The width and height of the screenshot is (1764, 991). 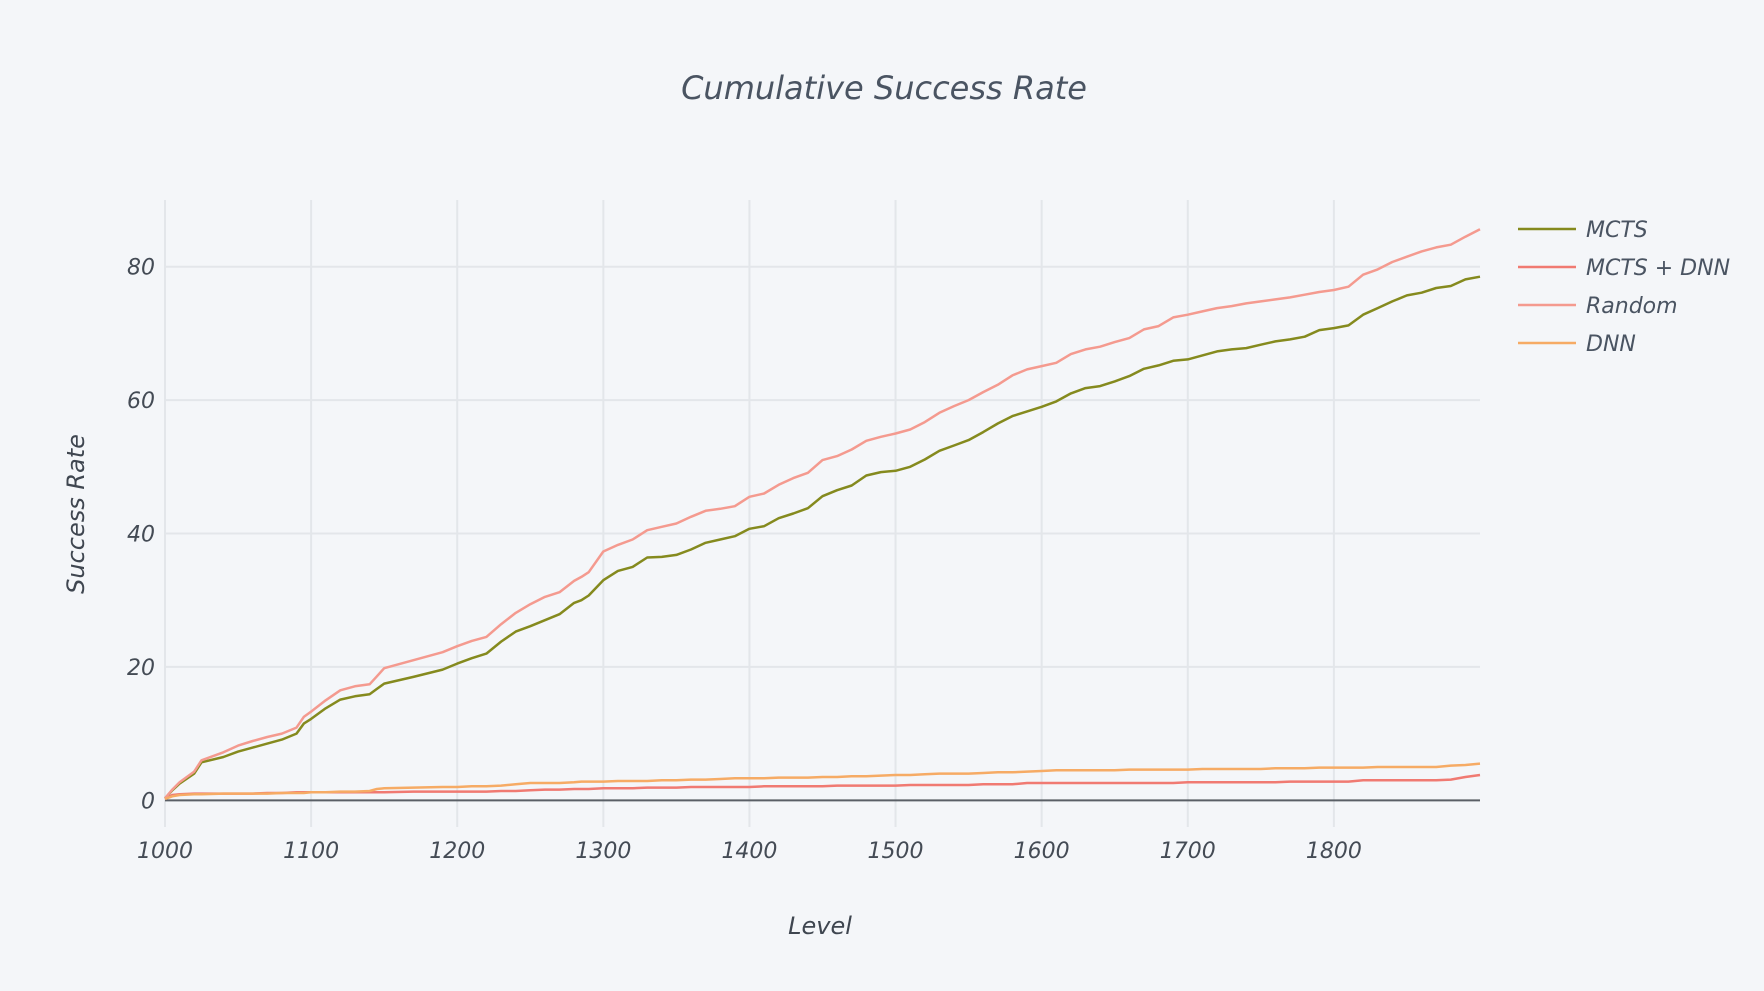 What do you see at coordinates (1632, 306) in the screenshot?
I see `legend-label-random: Random` at bounding box center [1632, 306].